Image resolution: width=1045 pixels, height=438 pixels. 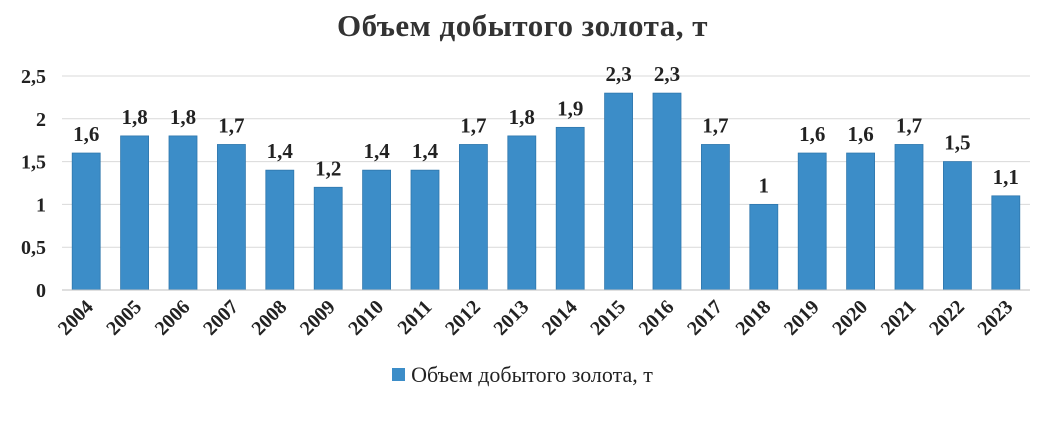 I want to click on x-tick-label: 2015, so click(x=608, y=318).